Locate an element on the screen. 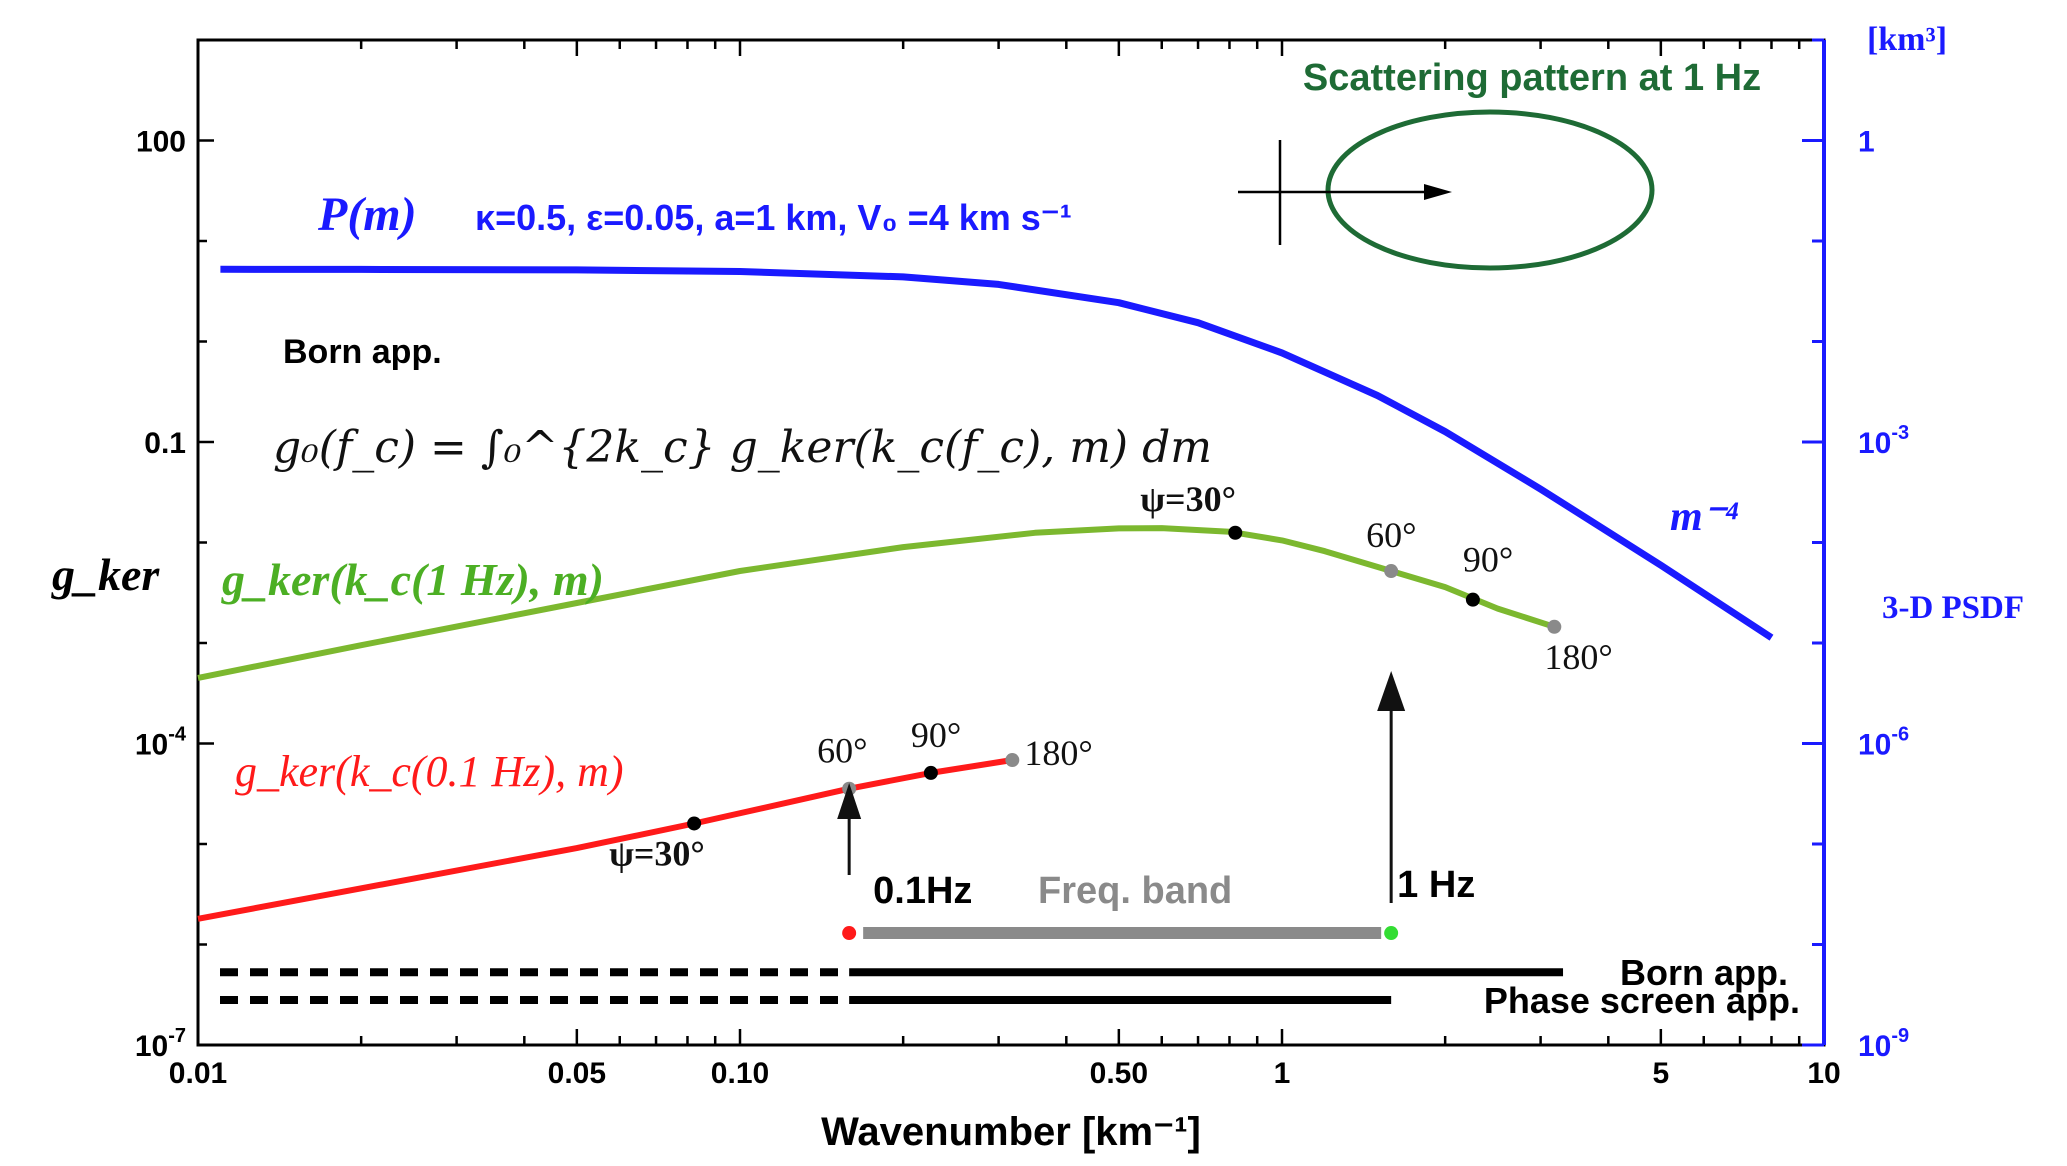  scattering-ellipse is located at coordinates (1490, 190).